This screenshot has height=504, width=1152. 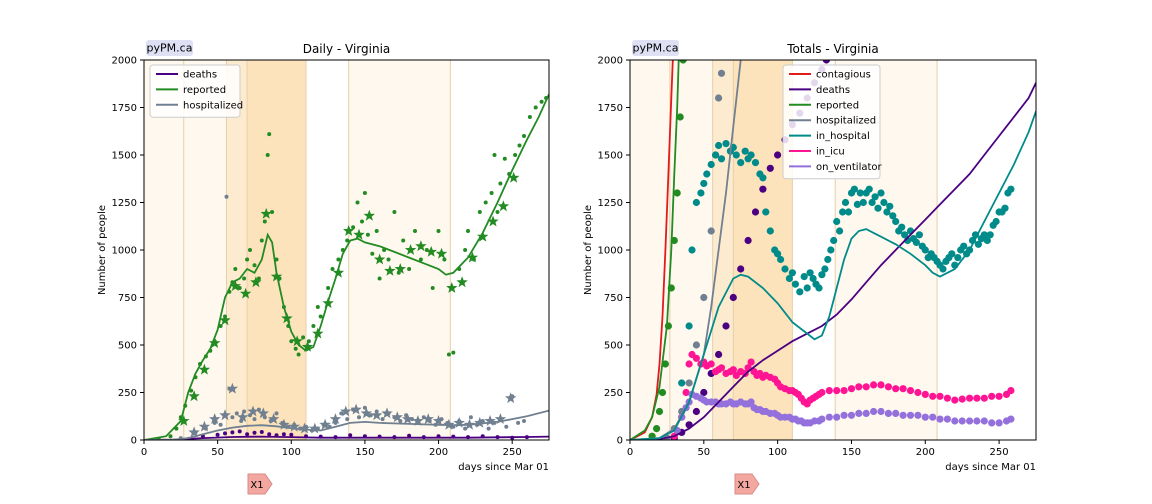 I want to click on period-band, so click(x=164, y=250).